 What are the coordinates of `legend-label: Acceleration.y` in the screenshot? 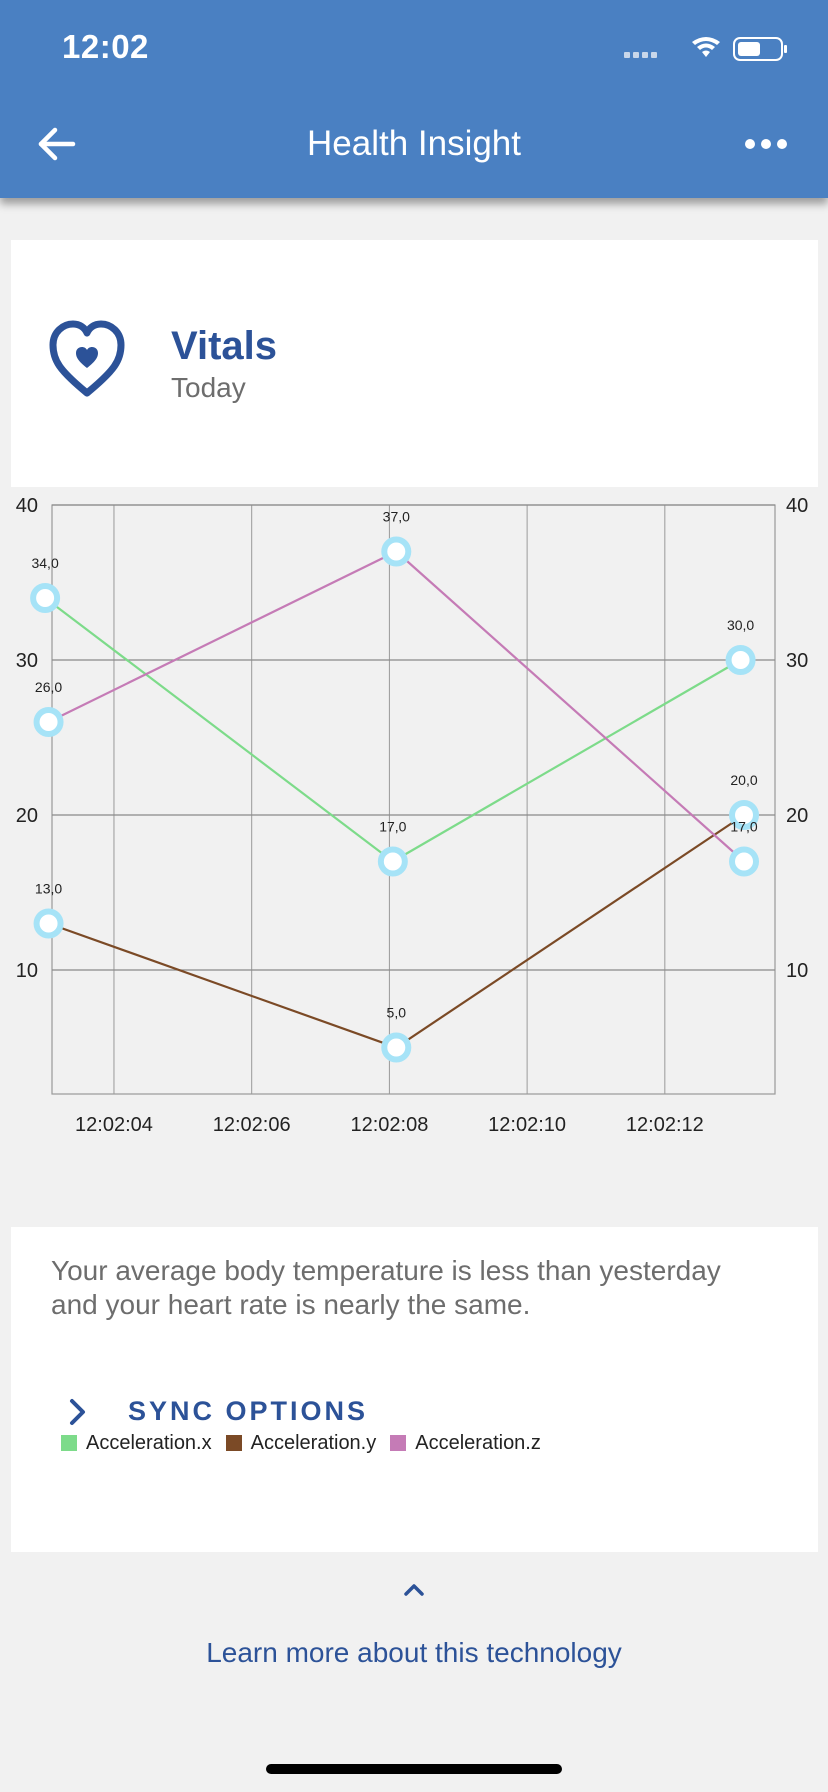 It's located at (313, 1442).